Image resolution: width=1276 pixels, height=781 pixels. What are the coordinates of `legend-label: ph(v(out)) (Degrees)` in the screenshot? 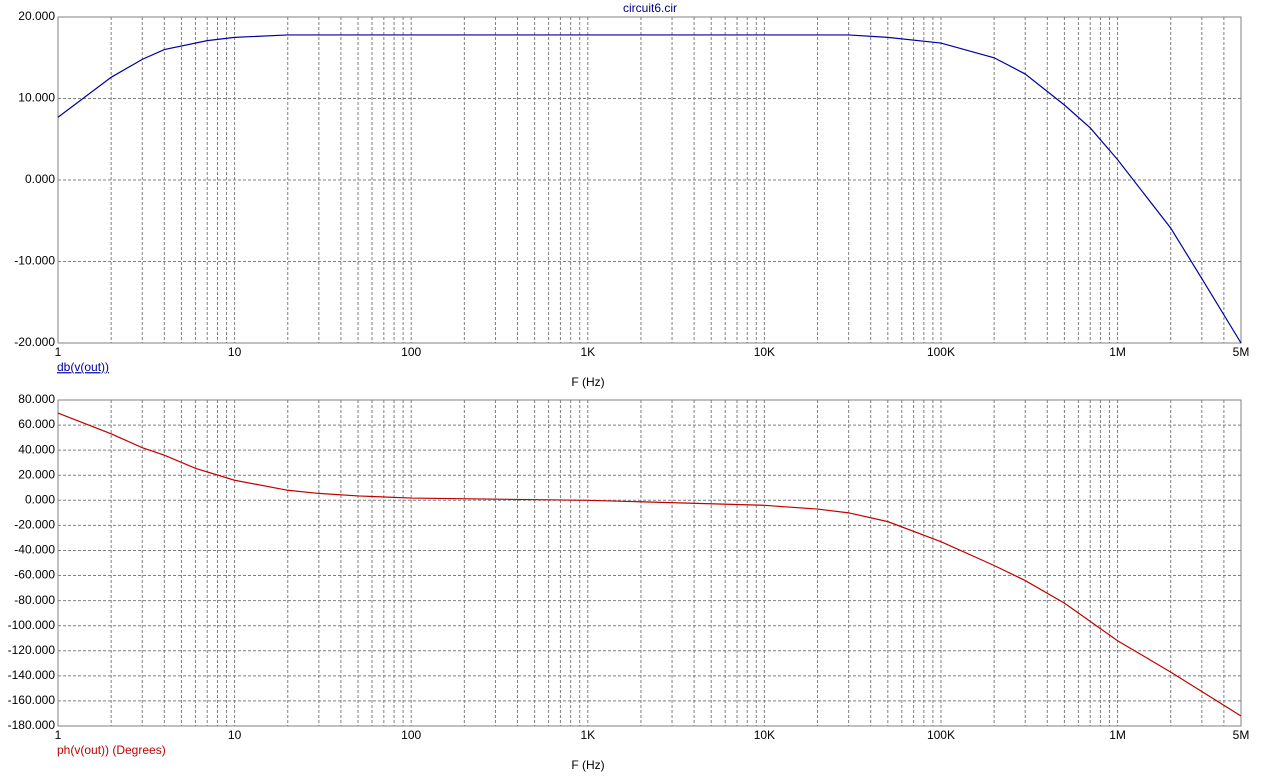 It's located at (111, 750).